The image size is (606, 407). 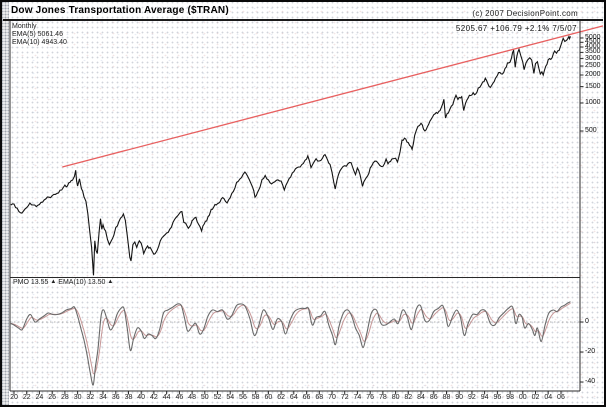 I want to click on pmo-ema-up-arrow-icon: ▲, so click(x=110, y=282).